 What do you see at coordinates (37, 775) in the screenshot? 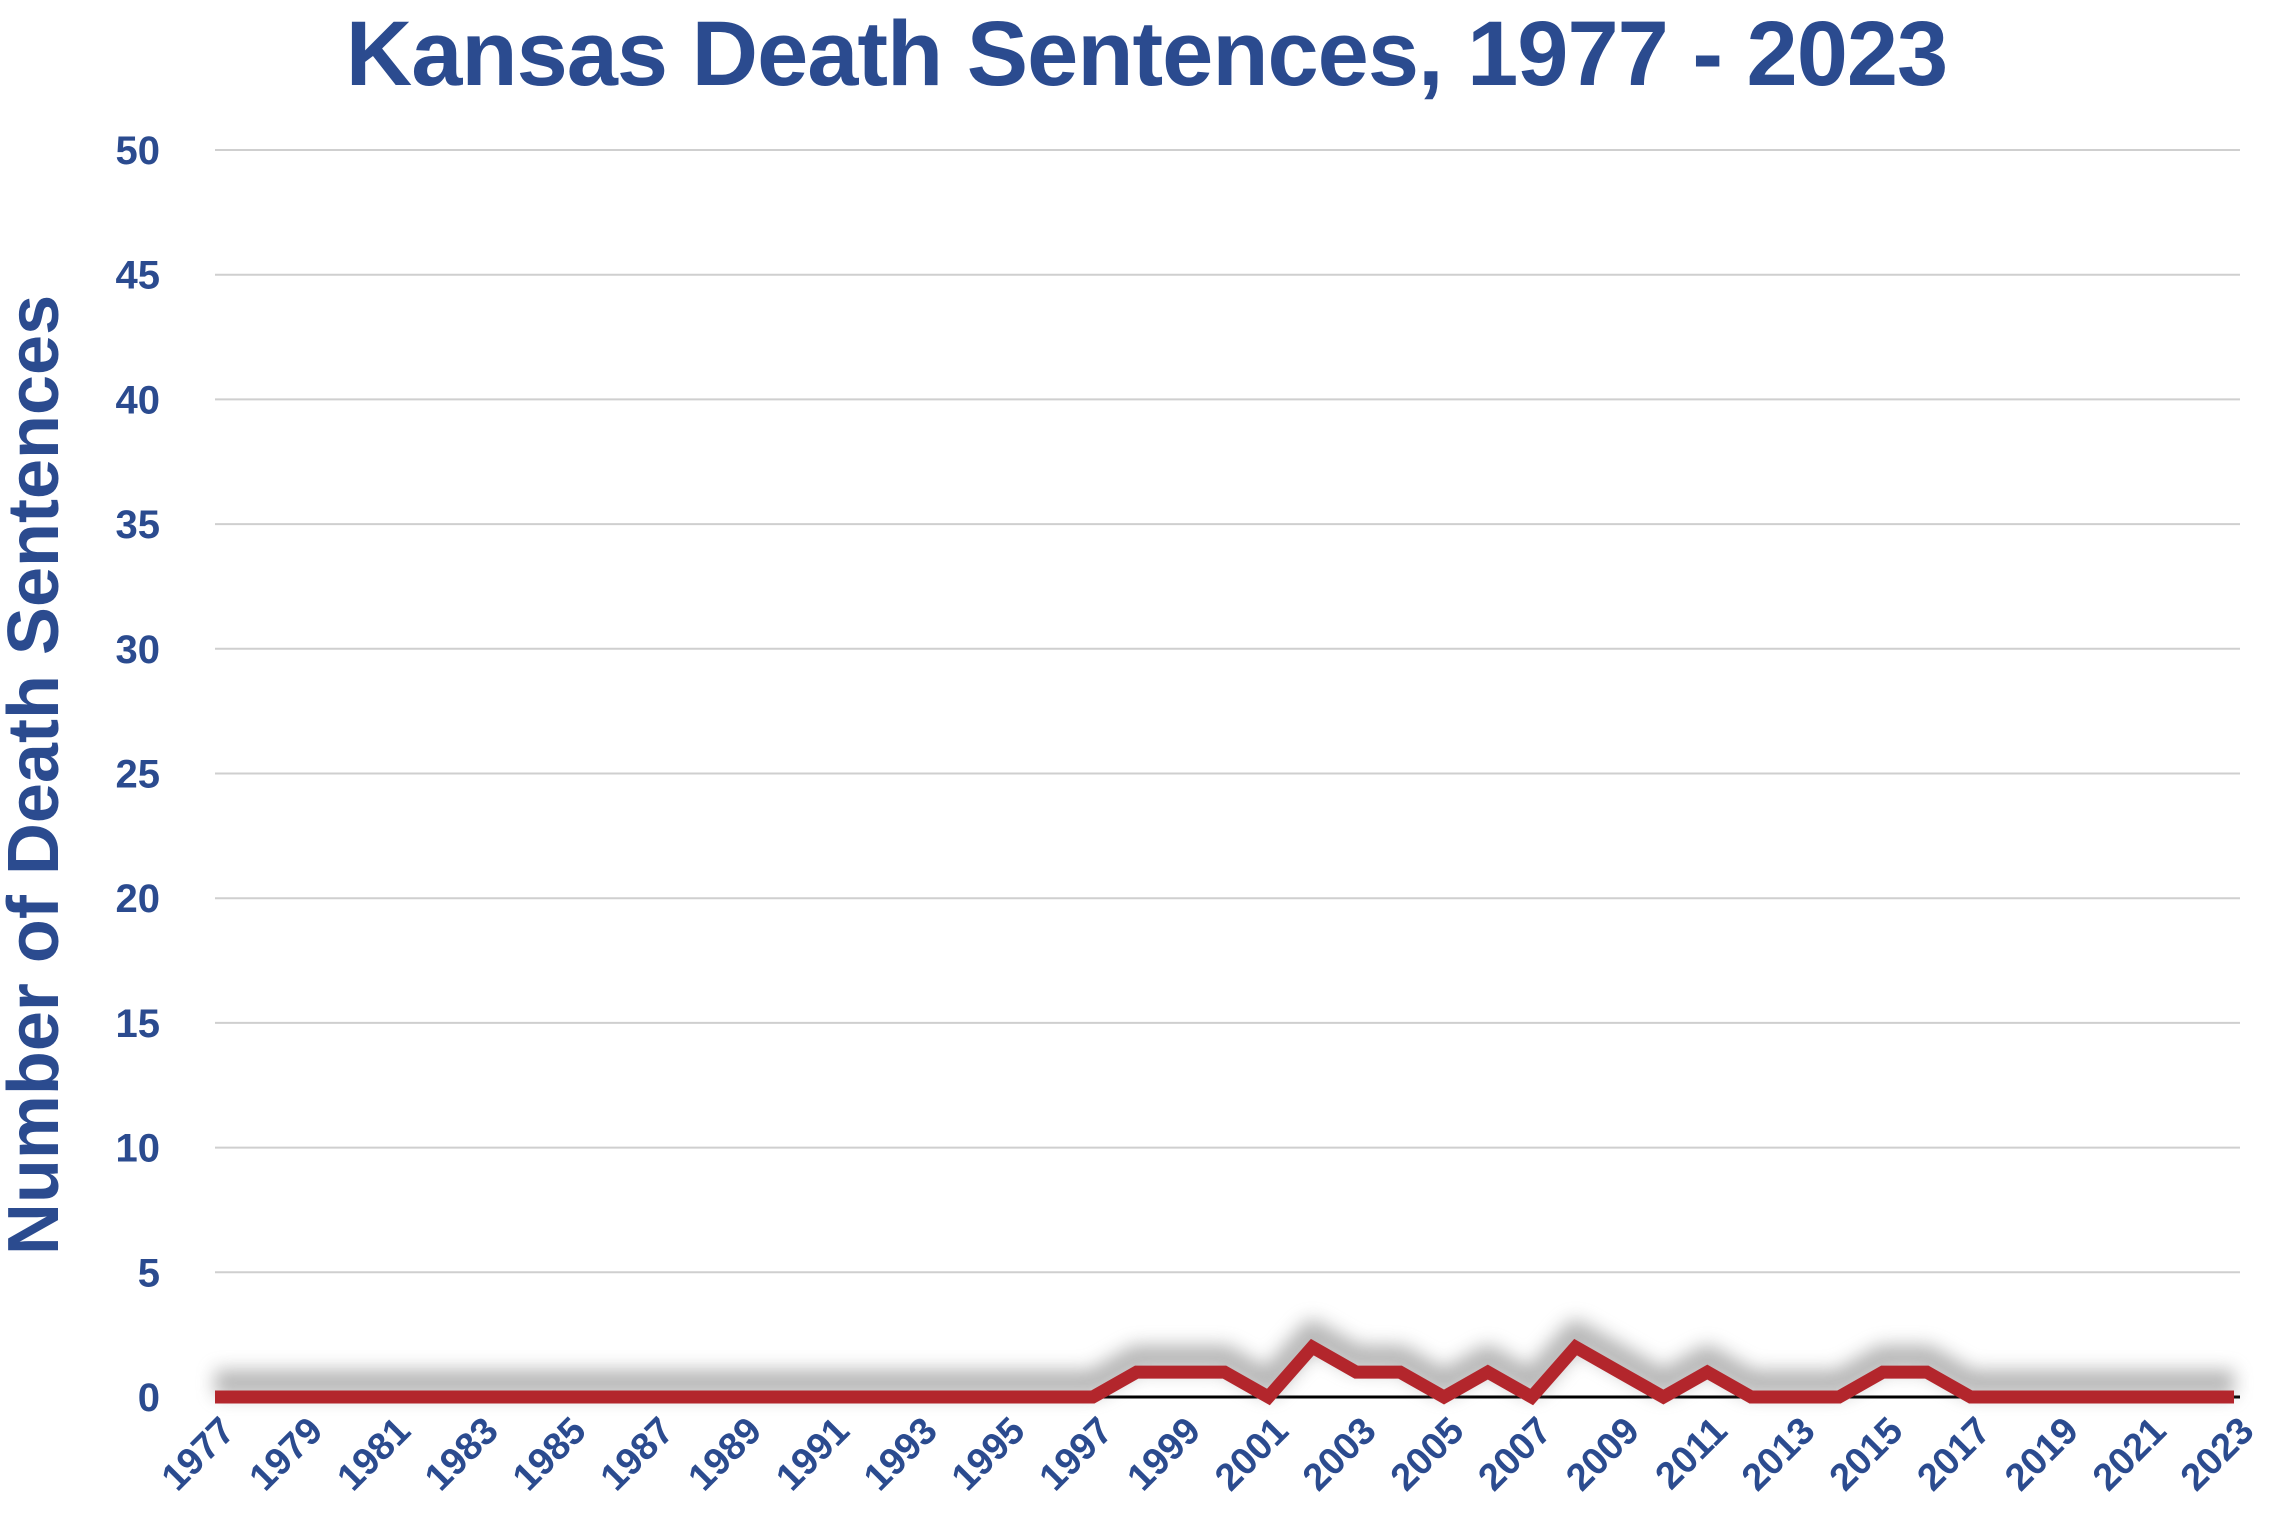
I see `y-axis-label: Number of Death Sentences` at bounding box center [37, 775].